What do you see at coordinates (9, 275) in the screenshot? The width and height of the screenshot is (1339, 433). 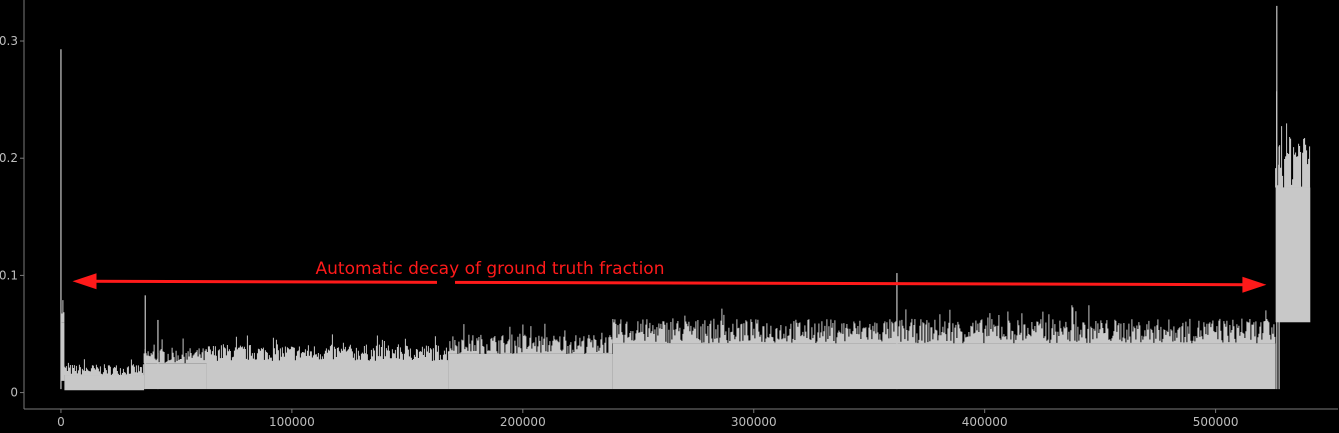 I see `y-tick-label: 0.1` at bounding box center [9, 275].